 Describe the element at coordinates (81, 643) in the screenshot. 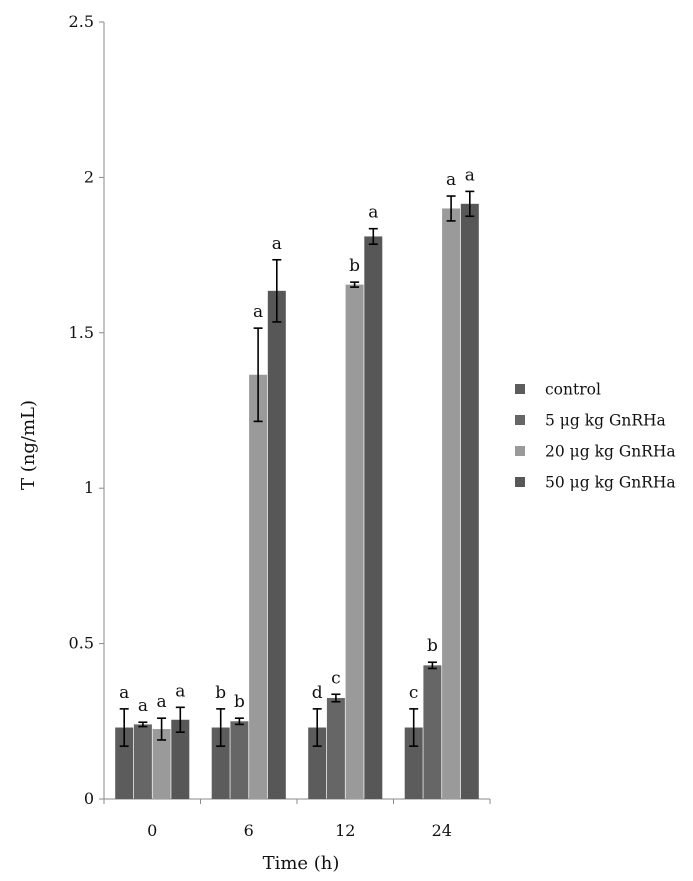

I see `y-tick-label: 0.5` at that location.